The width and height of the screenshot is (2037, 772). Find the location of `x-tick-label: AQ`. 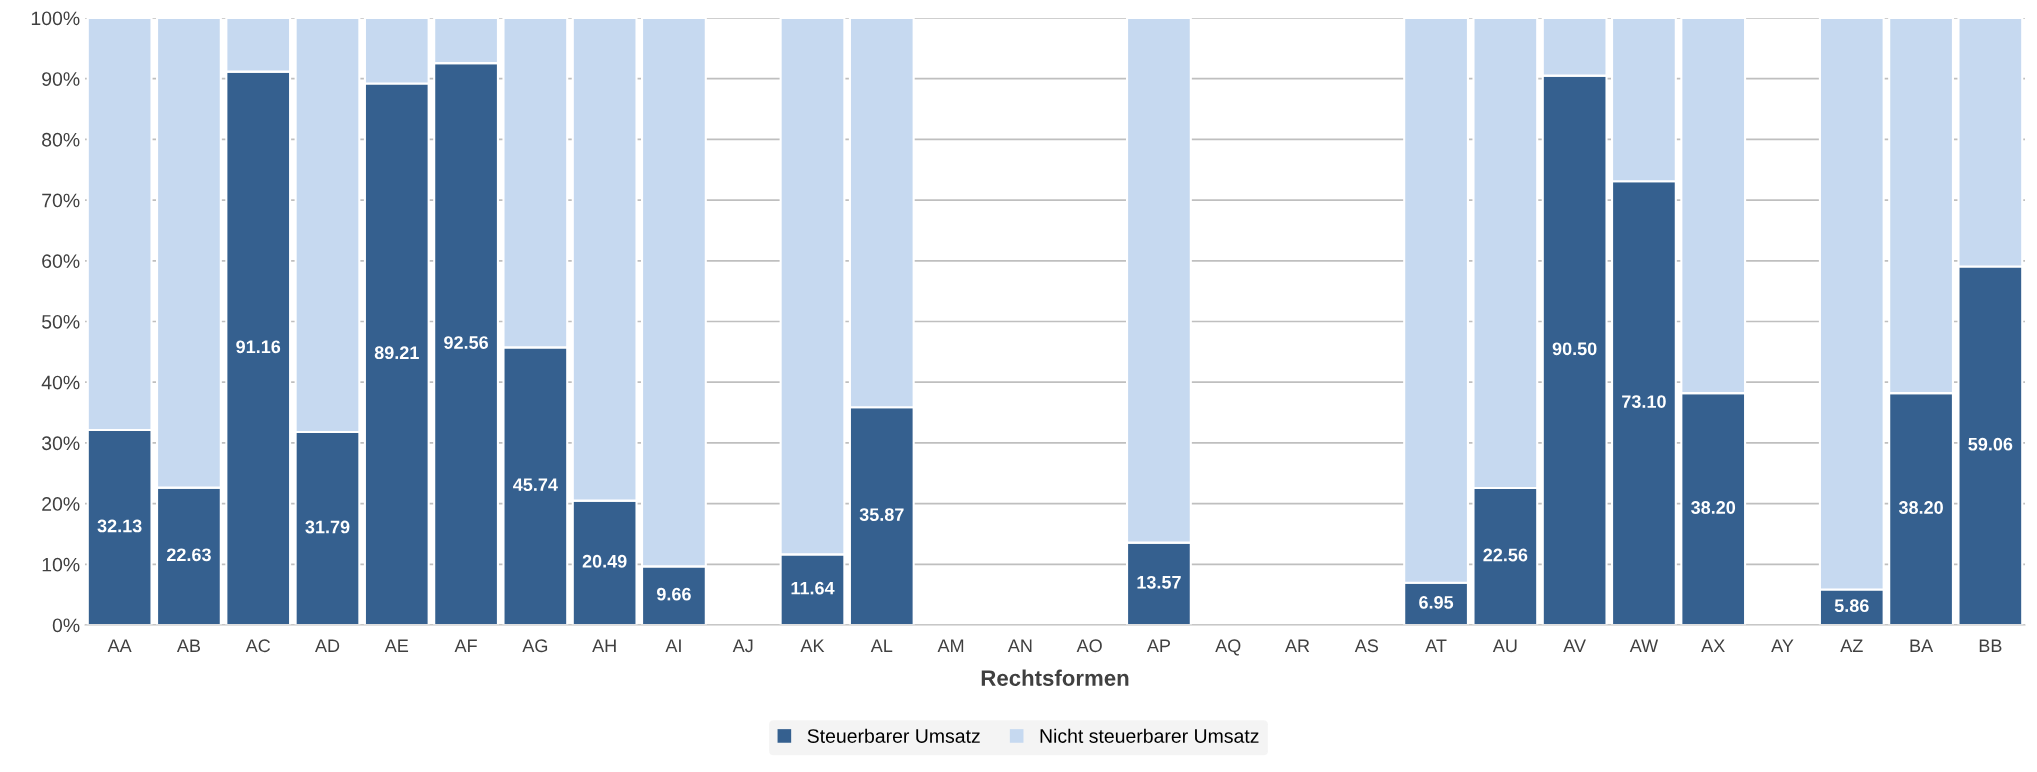

x-tick-label: AQ is located at coordinates (1228, 647).